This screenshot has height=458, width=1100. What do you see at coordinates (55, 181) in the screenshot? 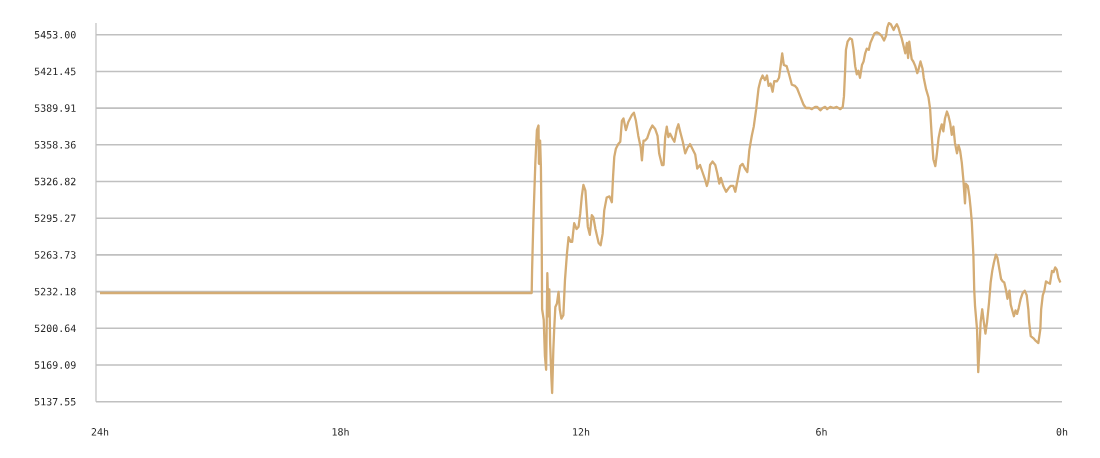
I see `y-tick-label: 5326.82` at bounding box center [55, 181].